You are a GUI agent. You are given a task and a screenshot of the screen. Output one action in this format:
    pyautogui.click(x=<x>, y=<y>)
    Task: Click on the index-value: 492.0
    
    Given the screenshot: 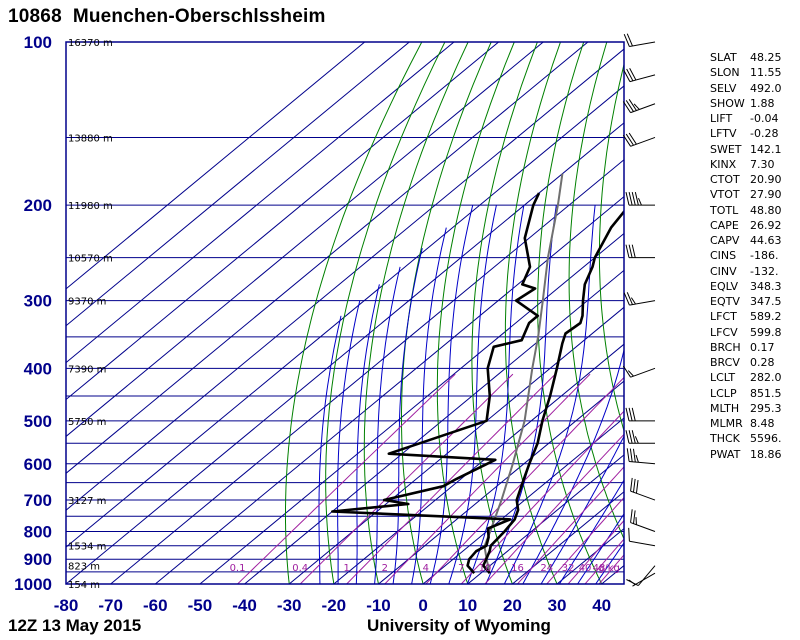 What is the action you would take?
    pyautogui.click(x=766, y=88)
    